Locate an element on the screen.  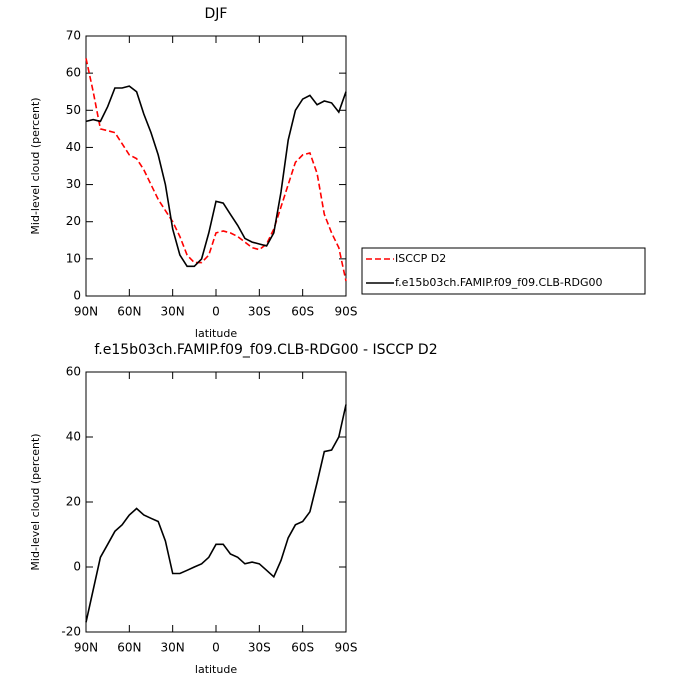
legend-label: f.e15b03ch.FAMIP.f09_f09.CLB-RDG00 is located at coordinates (499, 282).